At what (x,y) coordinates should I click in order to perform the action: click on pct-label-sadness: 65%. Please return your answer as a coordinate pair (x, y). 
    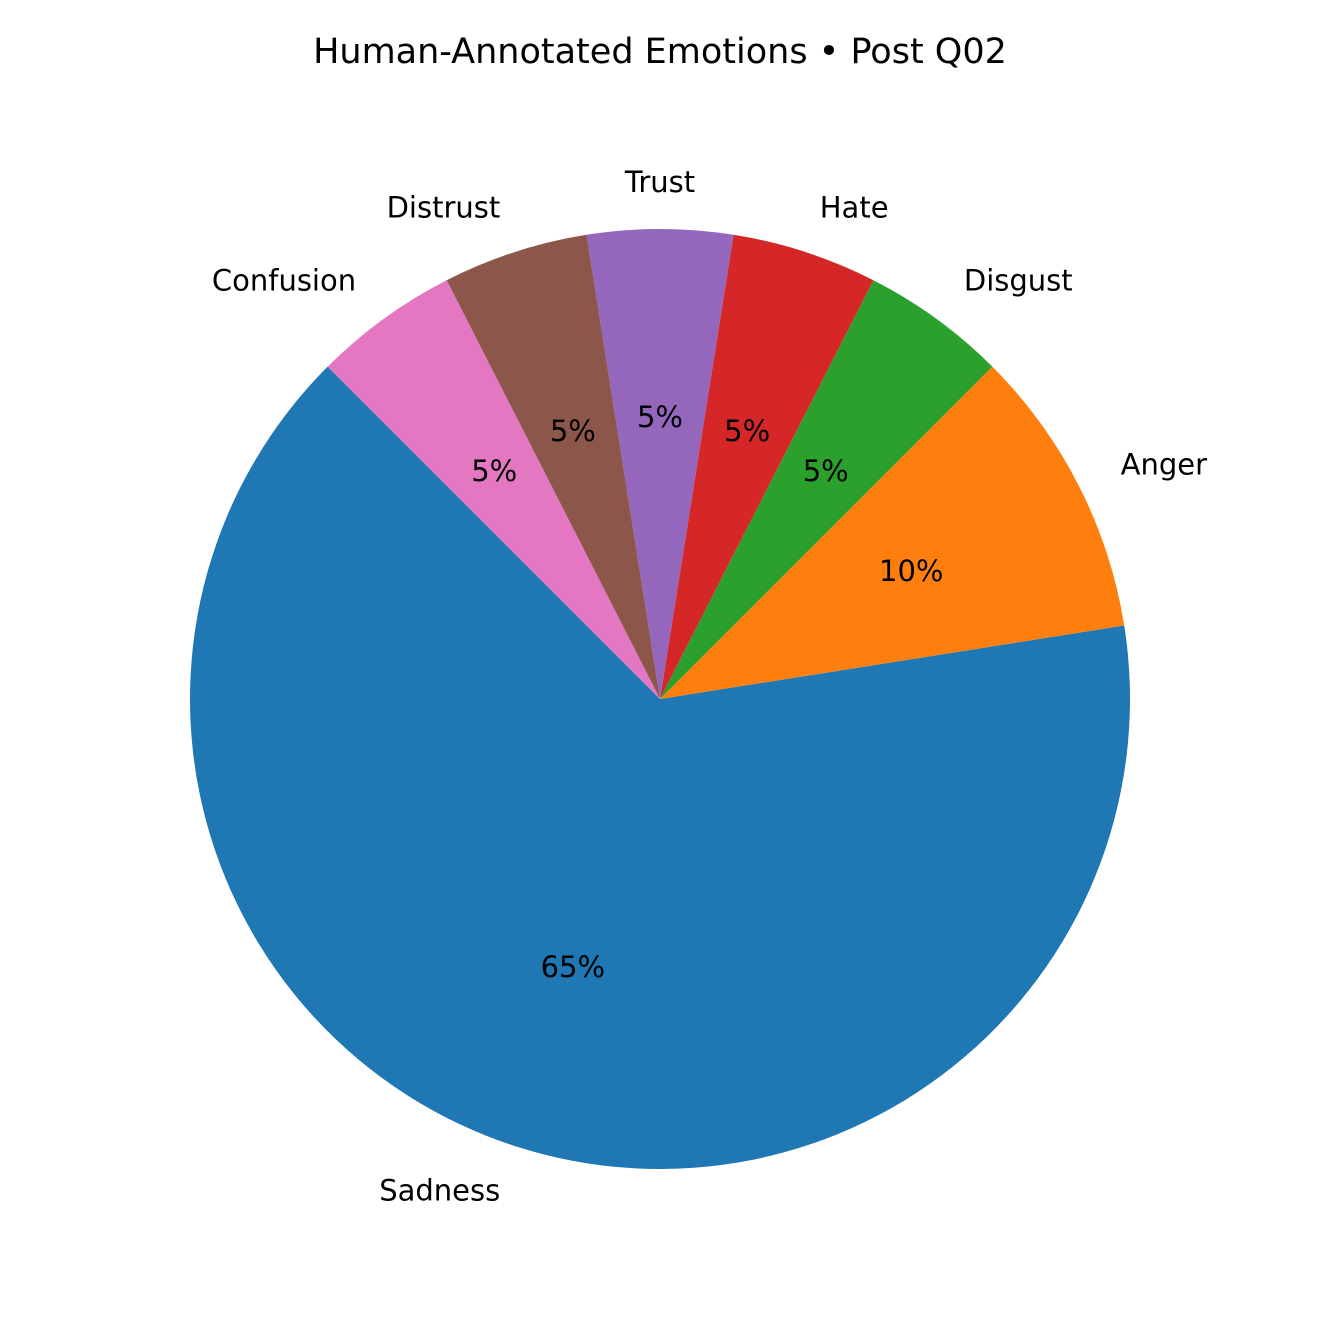
    Looking at the image, I should click on (573, 967).